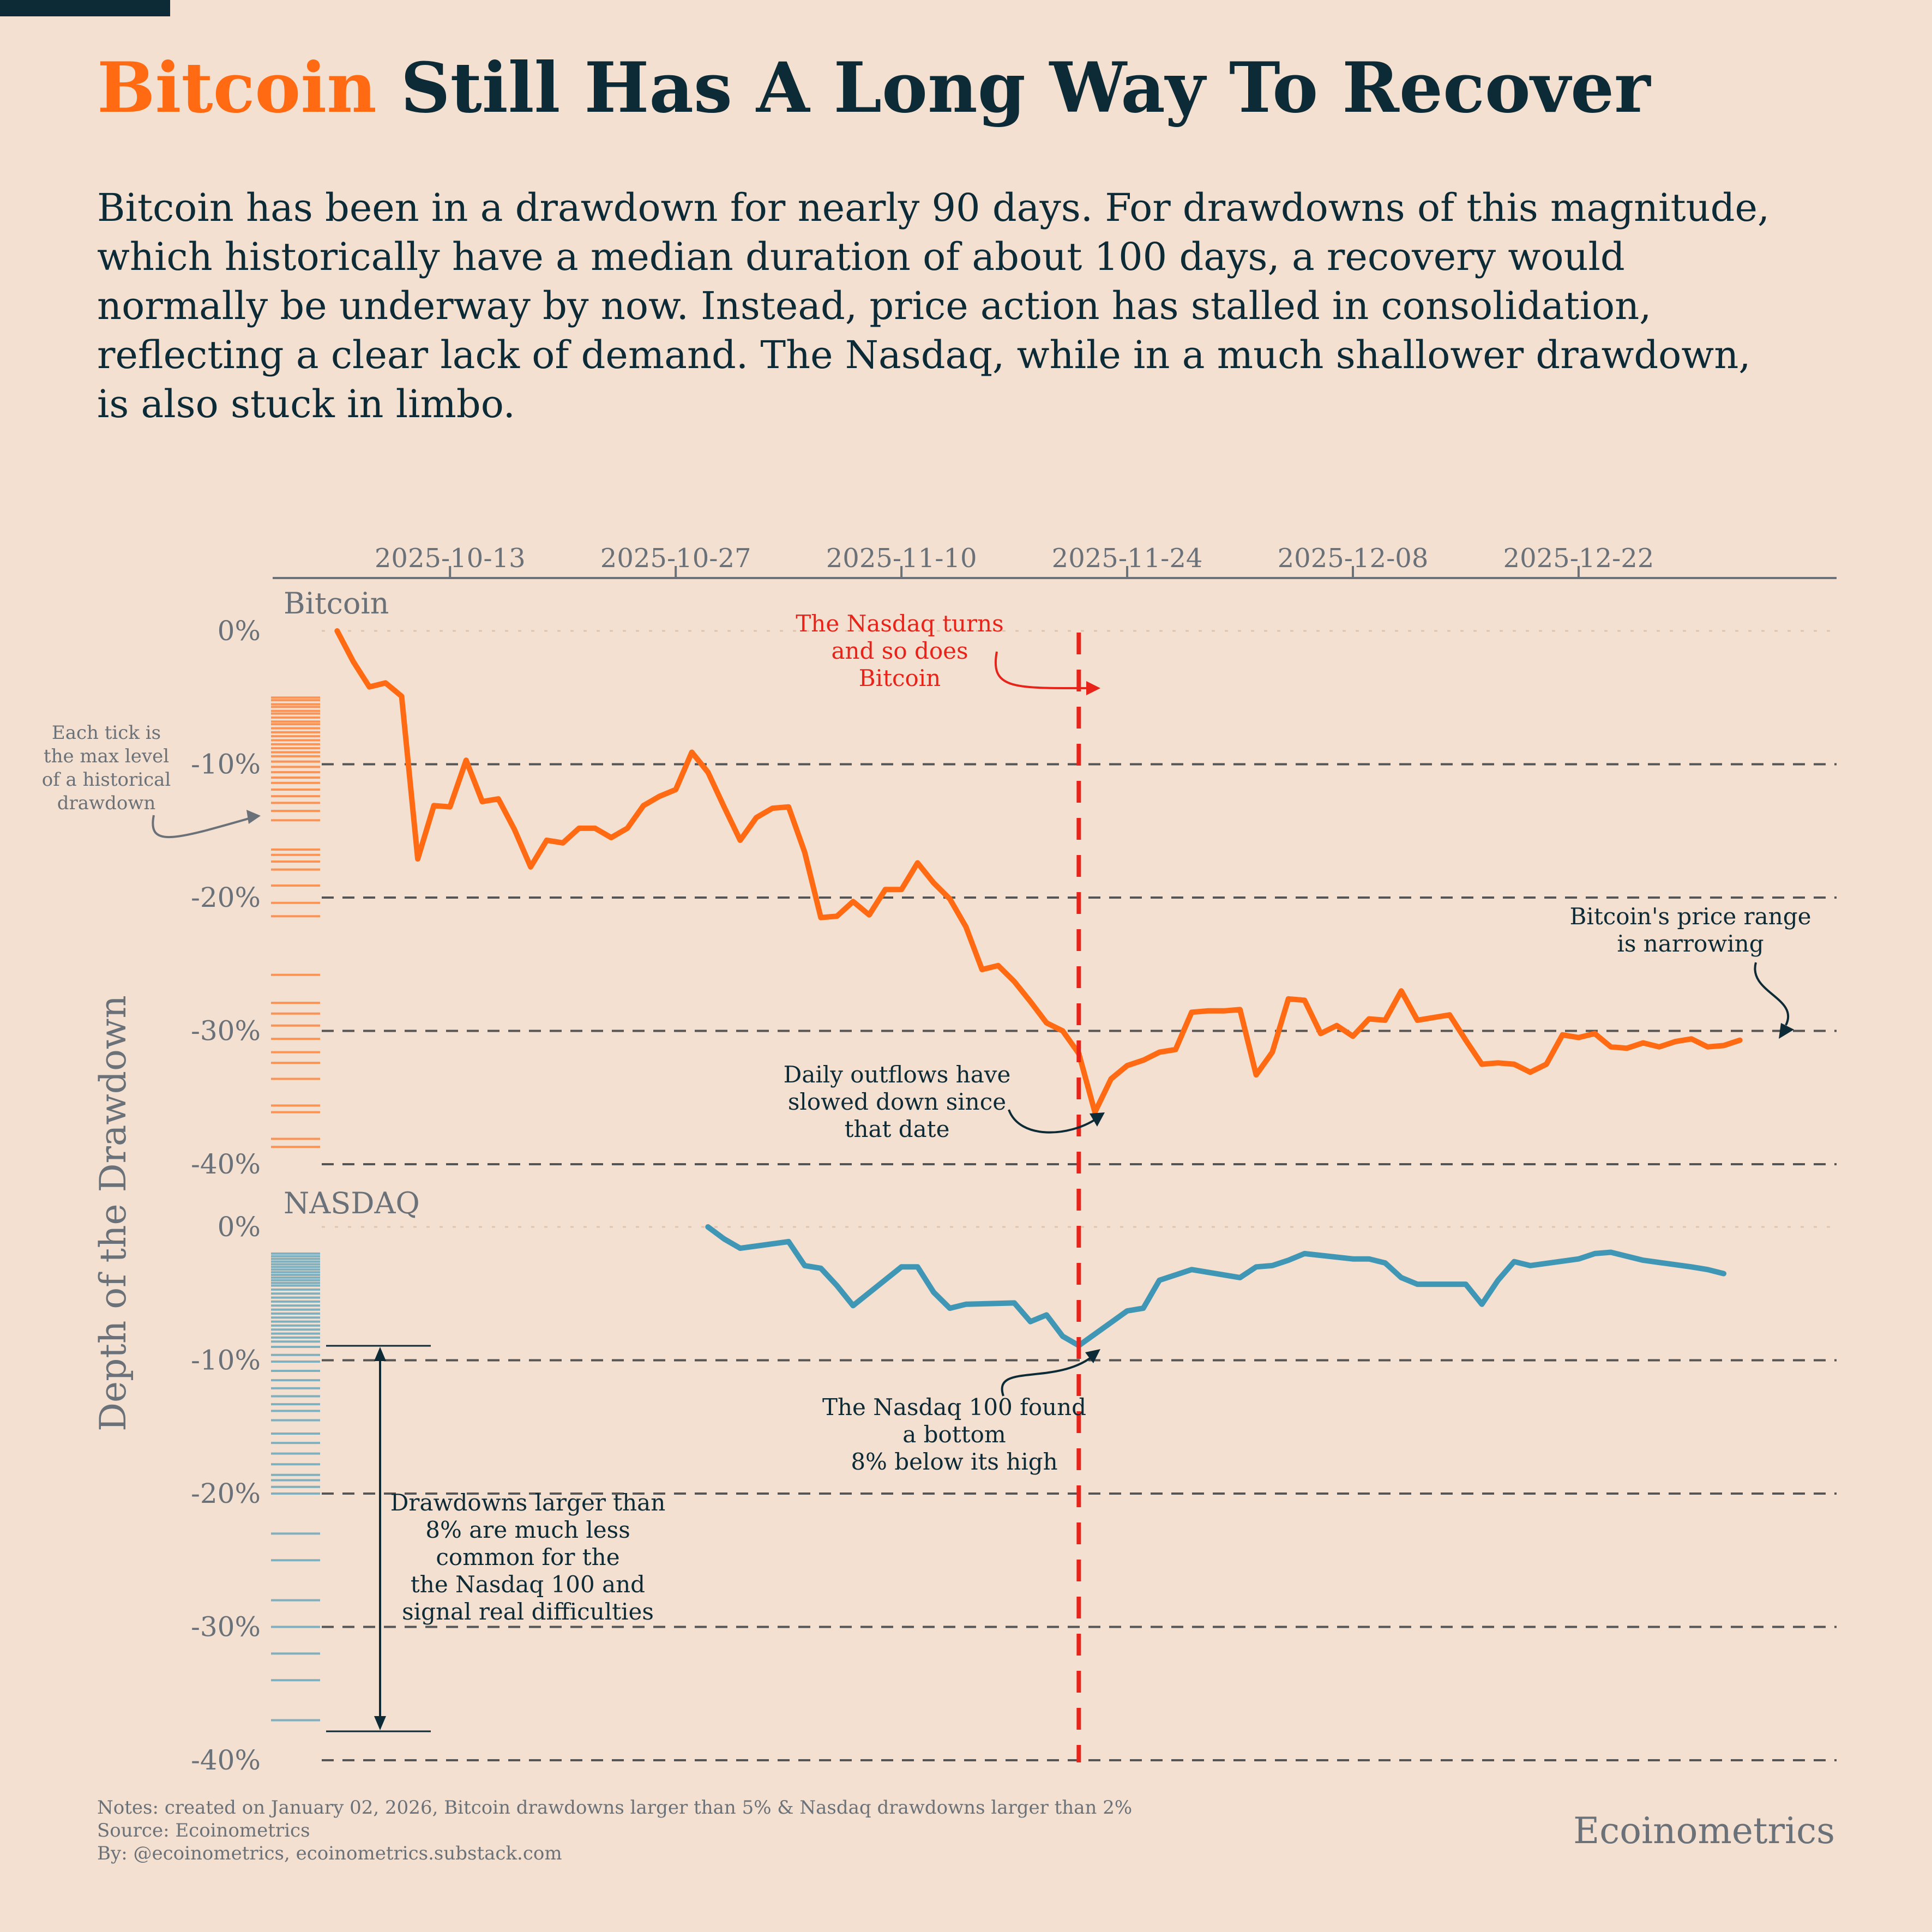 The width and height of the screenshot is (1932, 1932). I want to click on annotation-price-range: Bitcoin's price range is narrowing, so click(1690, 930).